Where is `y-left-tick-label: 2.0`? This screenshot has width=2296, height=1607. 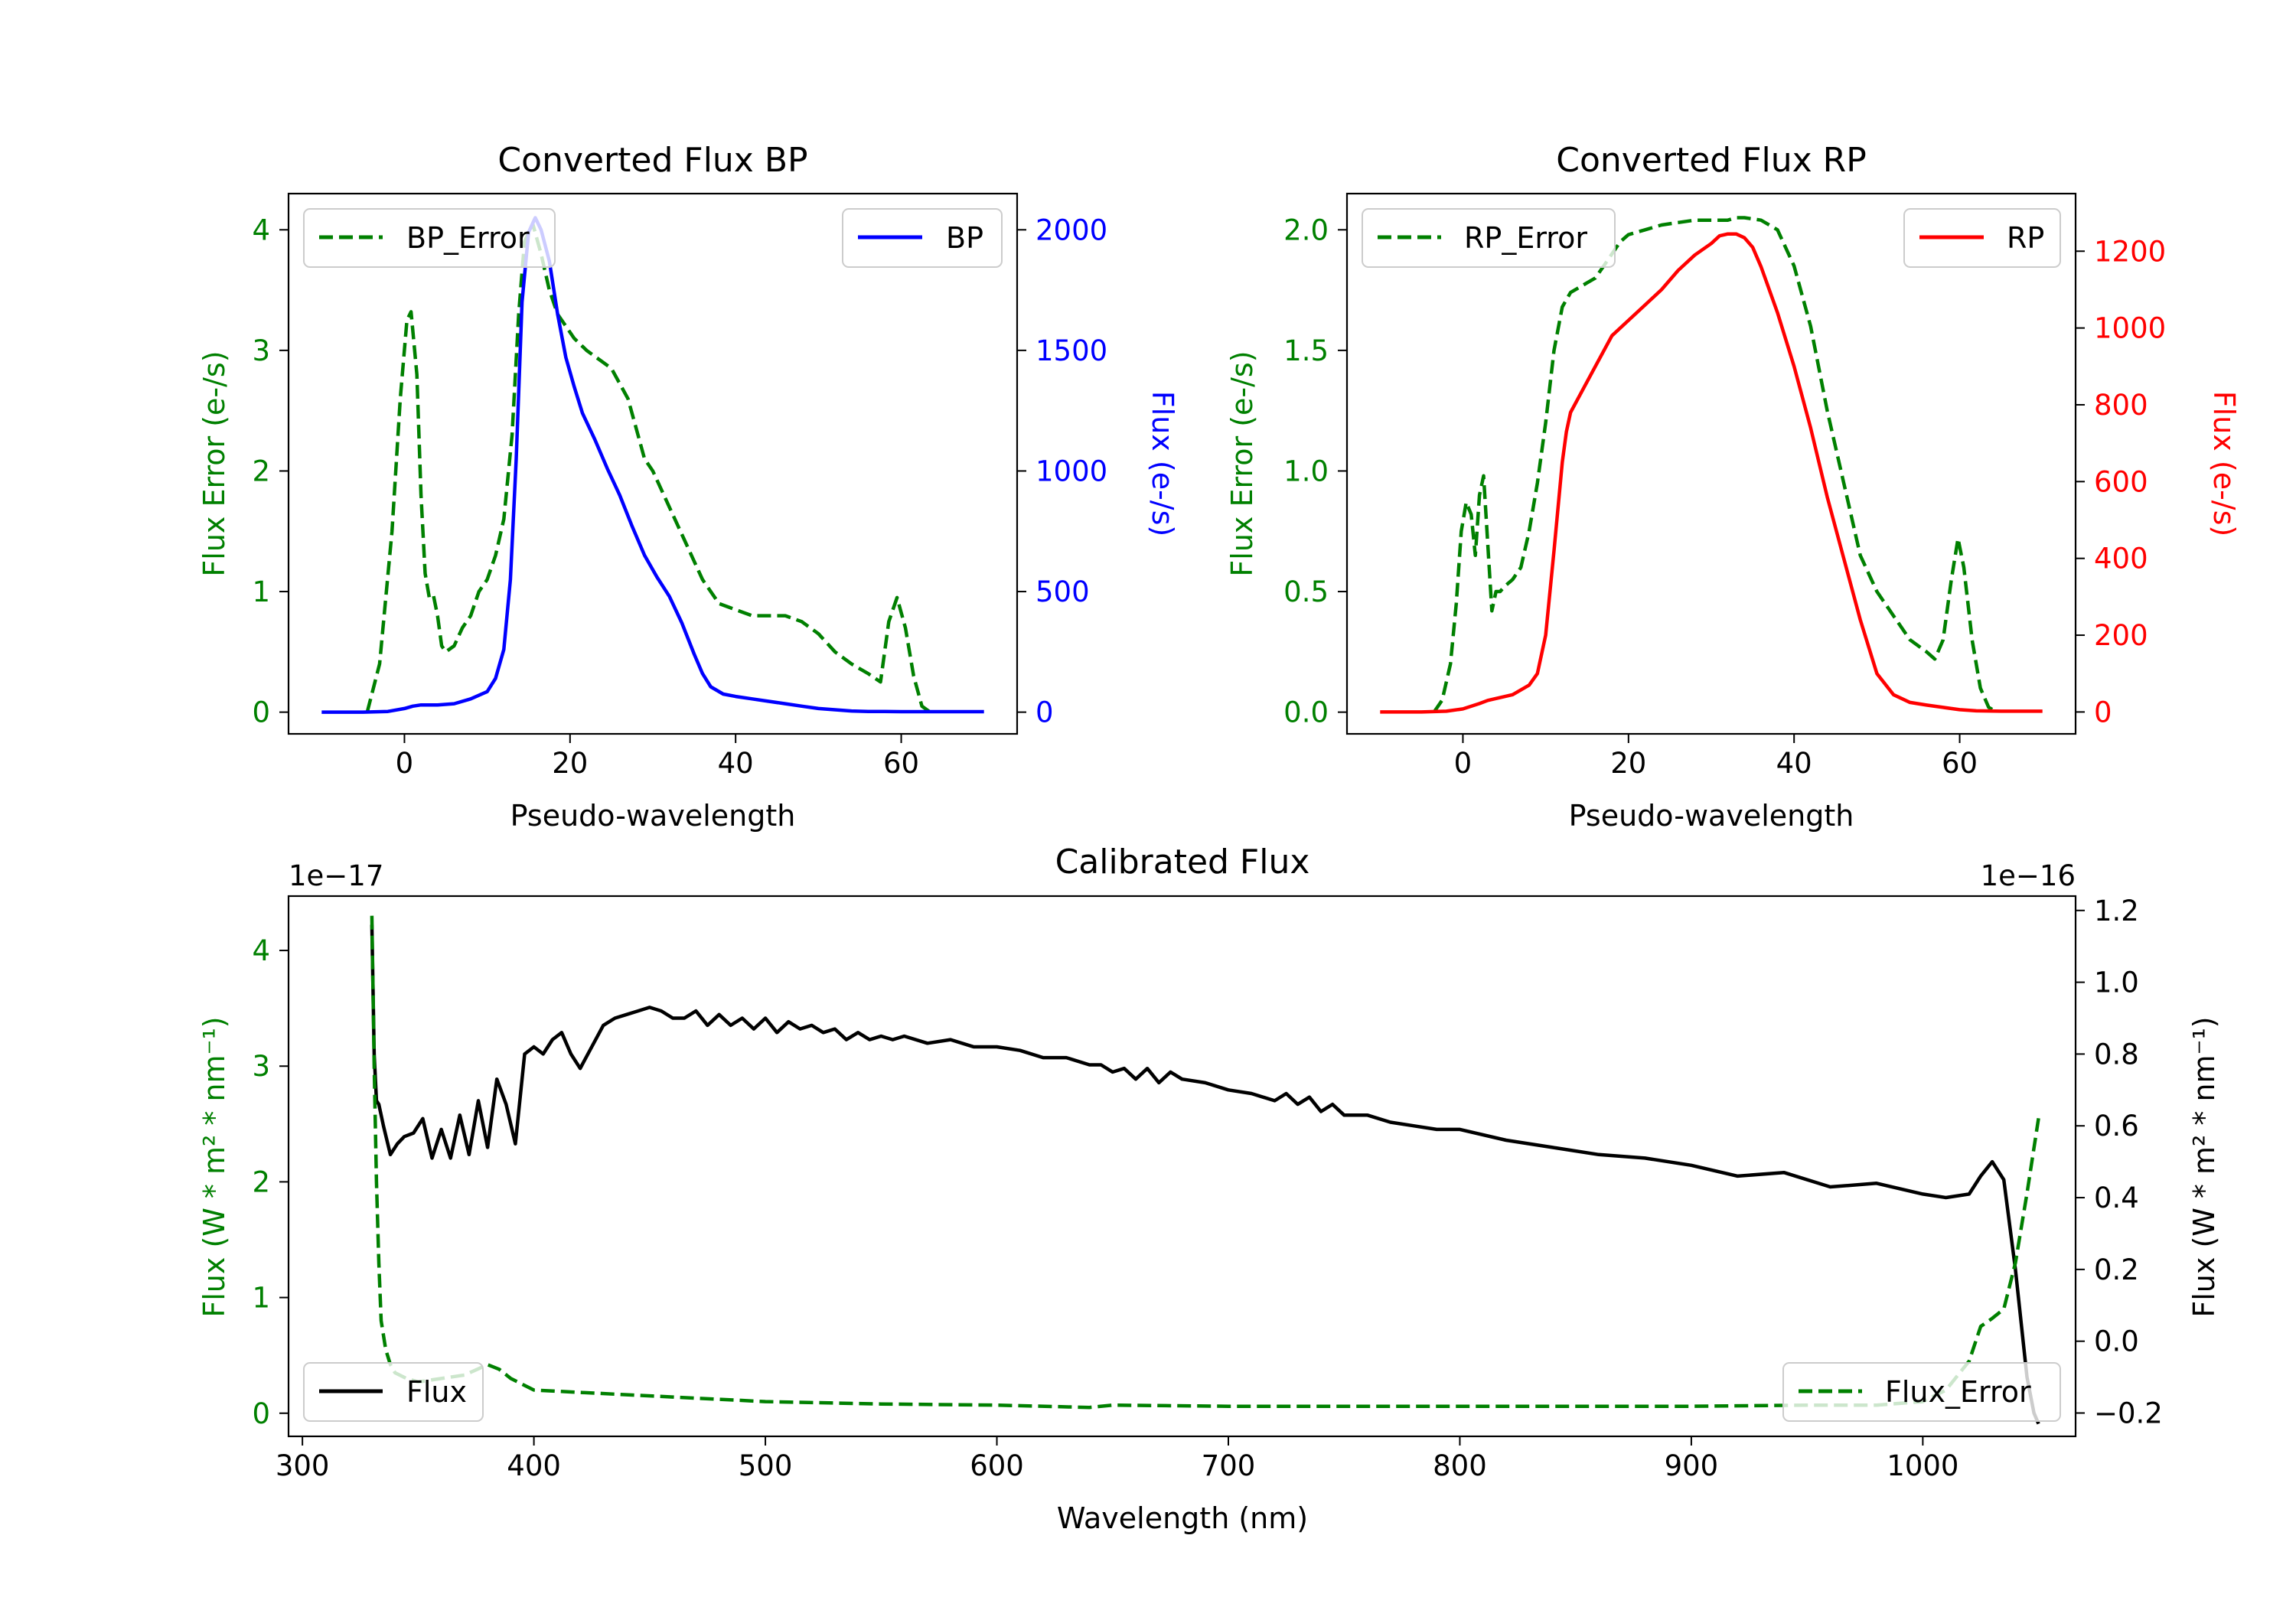
y-left-tick-label: 2.0 is located at coordinates (1306, 230).